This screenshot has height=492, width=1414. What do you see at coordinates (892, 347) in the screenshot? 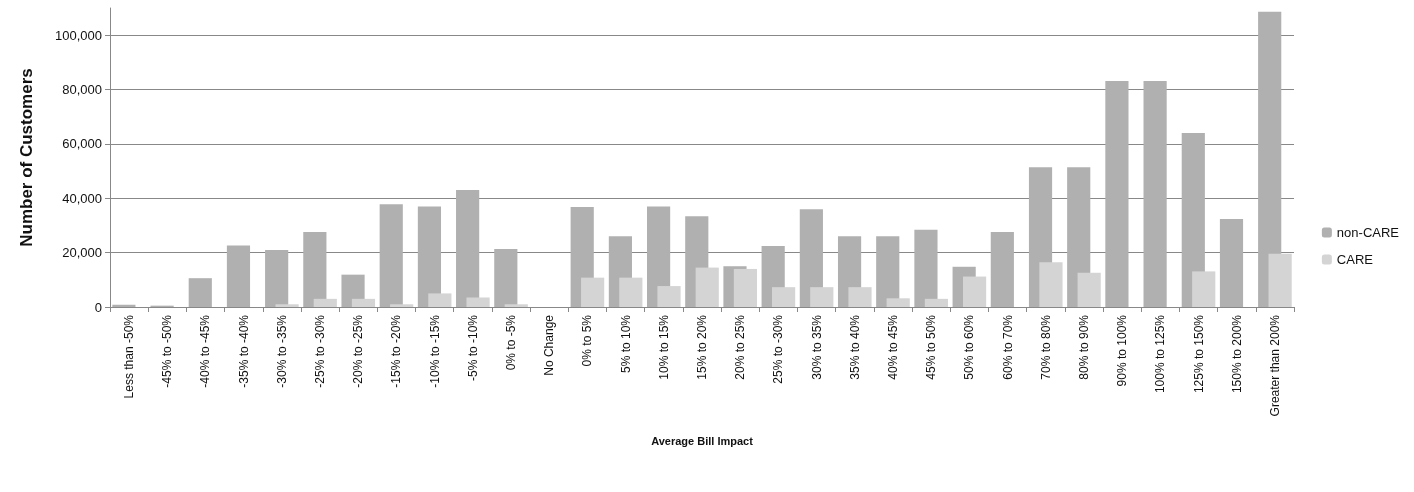
I see `x-tick-label: 40% to 45%` at bounding box center [892, 347].